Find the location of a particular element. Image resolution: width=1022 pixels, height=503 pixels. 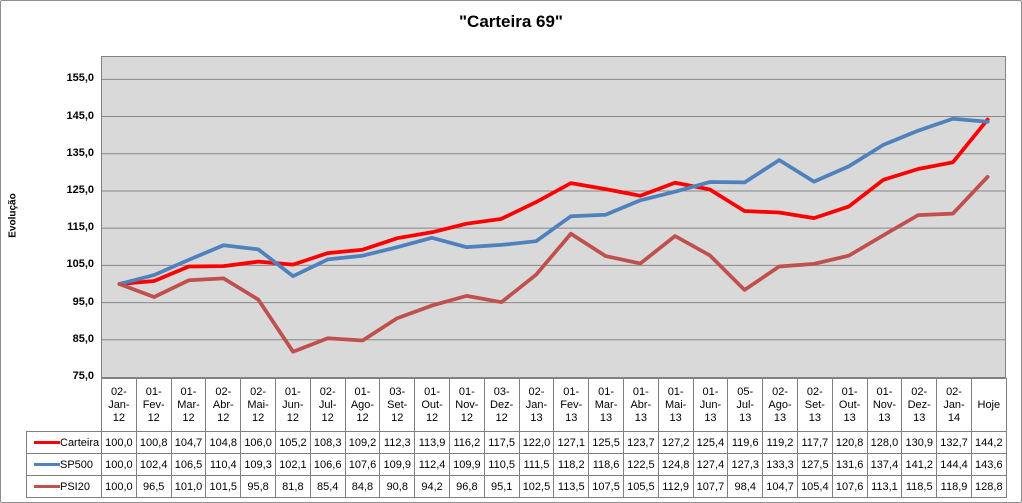

value-cell: 96,8 is located at coordinates (466, 486).